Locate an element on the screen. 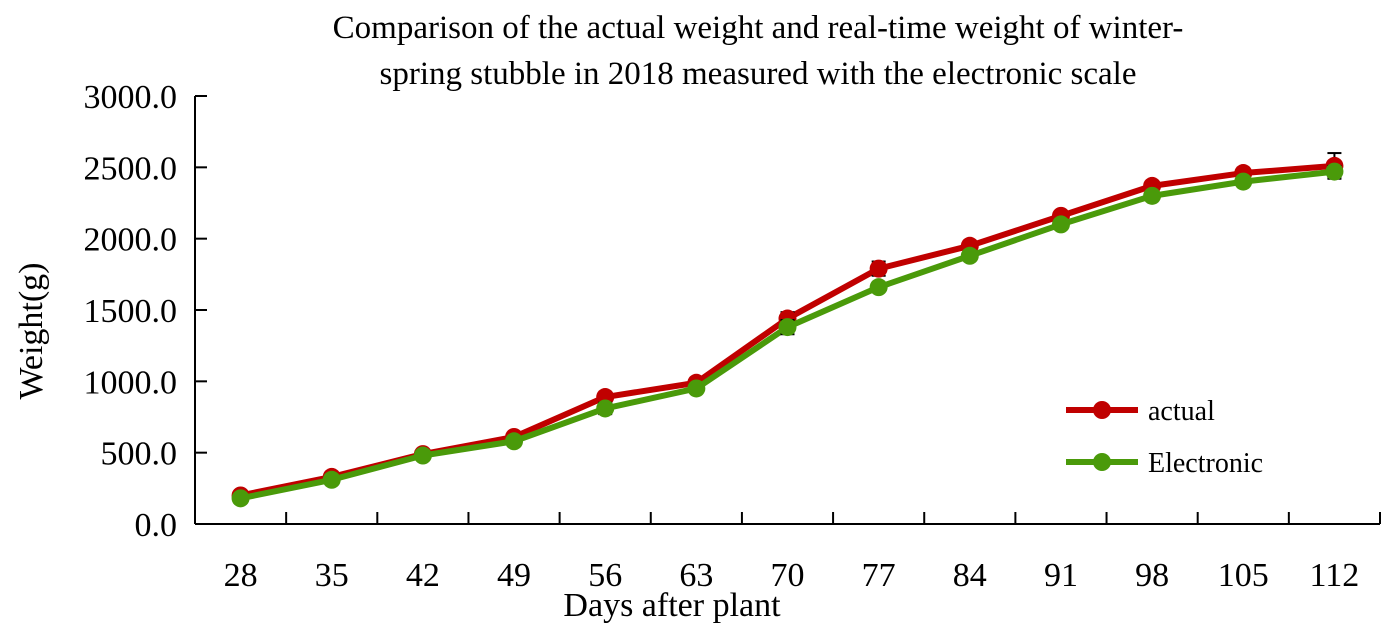  data-point-actual is located at coordinates (878, 268).